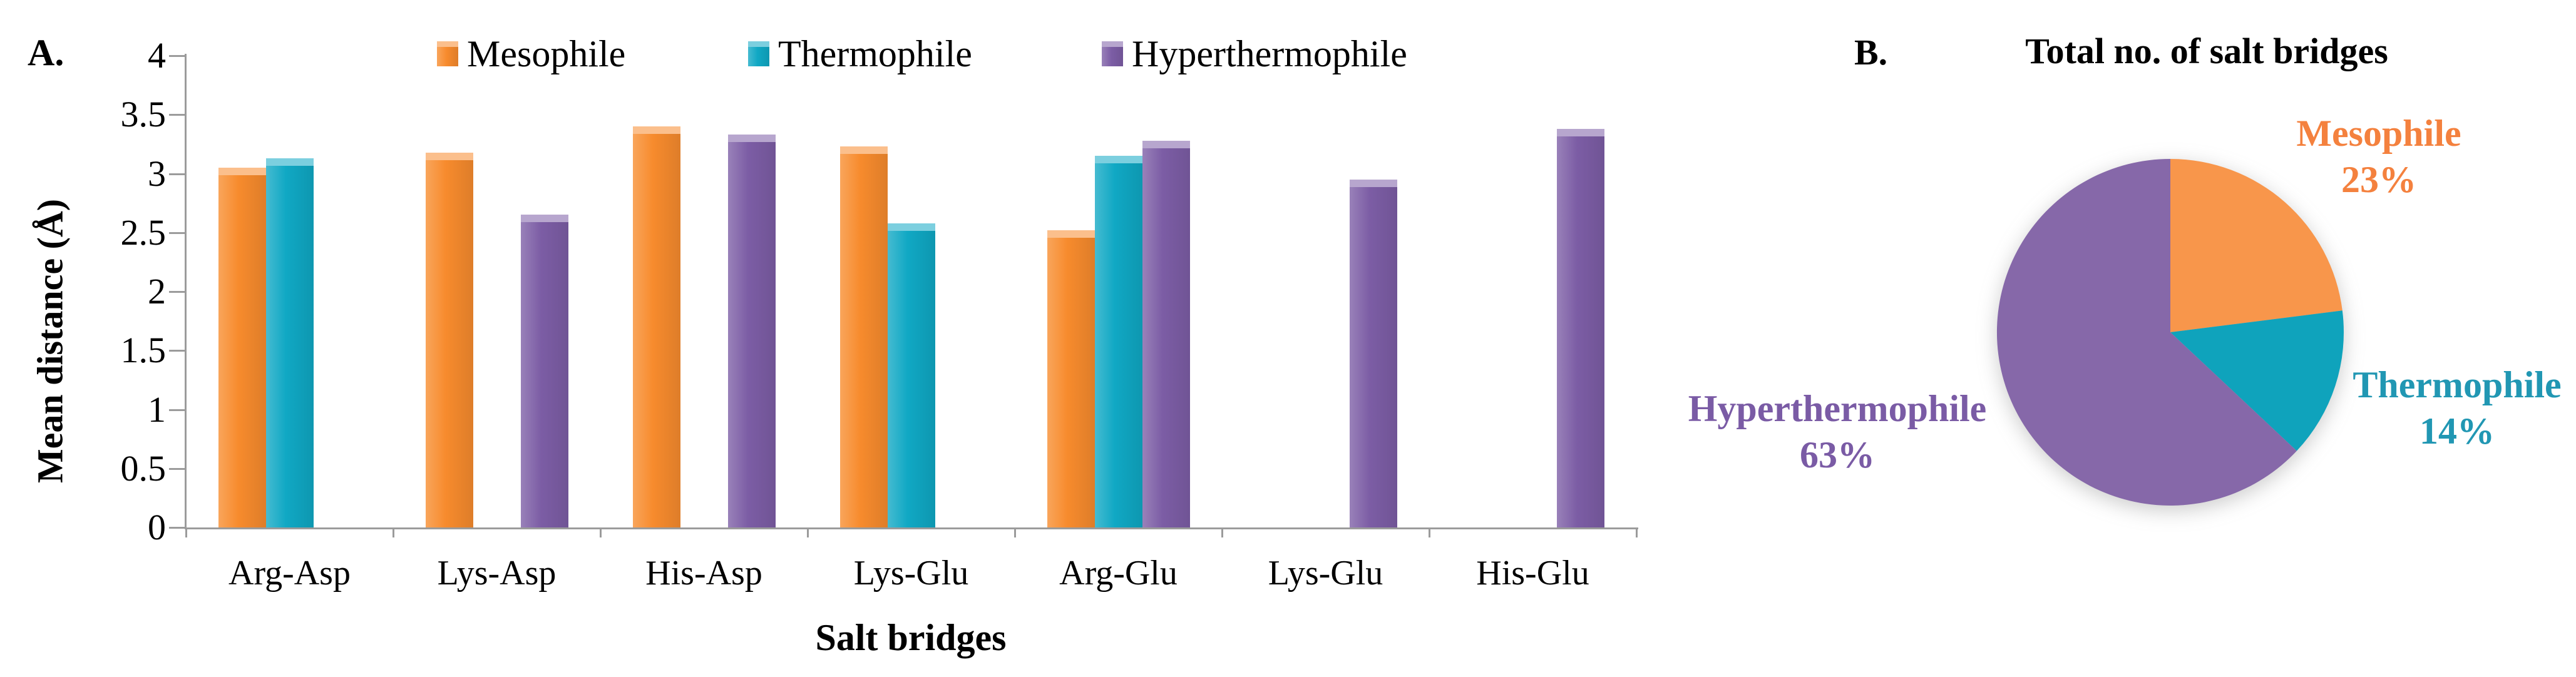 This screenshot has width=2576, height=677. Describe the element at coordinates (2457, 385) in the screenshot. I see `pie-label-name: Thermophile` at that location.